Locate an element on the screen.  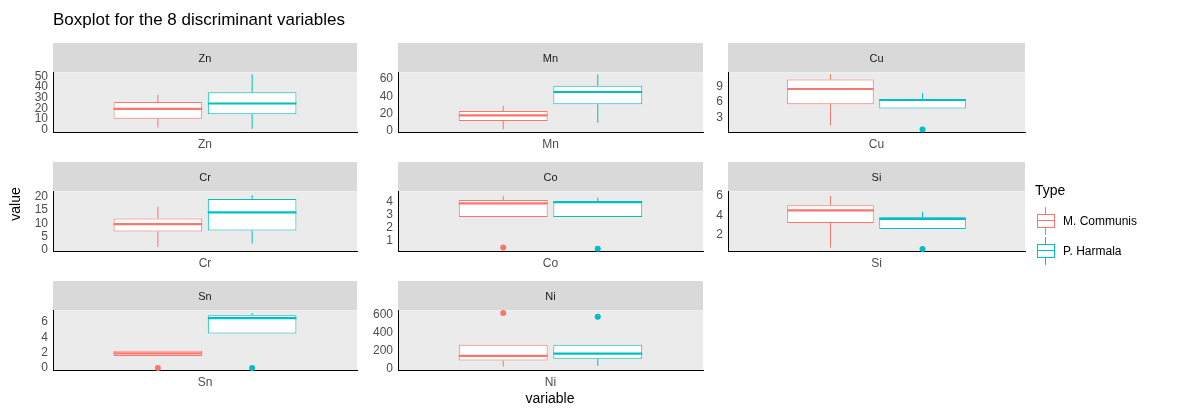
chart-title: Mn is located at coordinates (550, 57).